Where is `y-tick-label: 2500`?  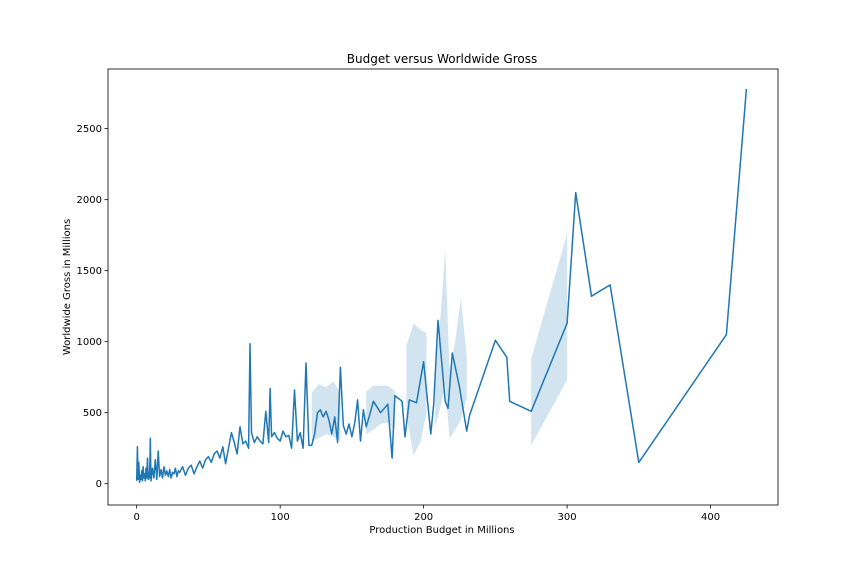
y-tick-label: 2500 is located at coordinates (89, 129).